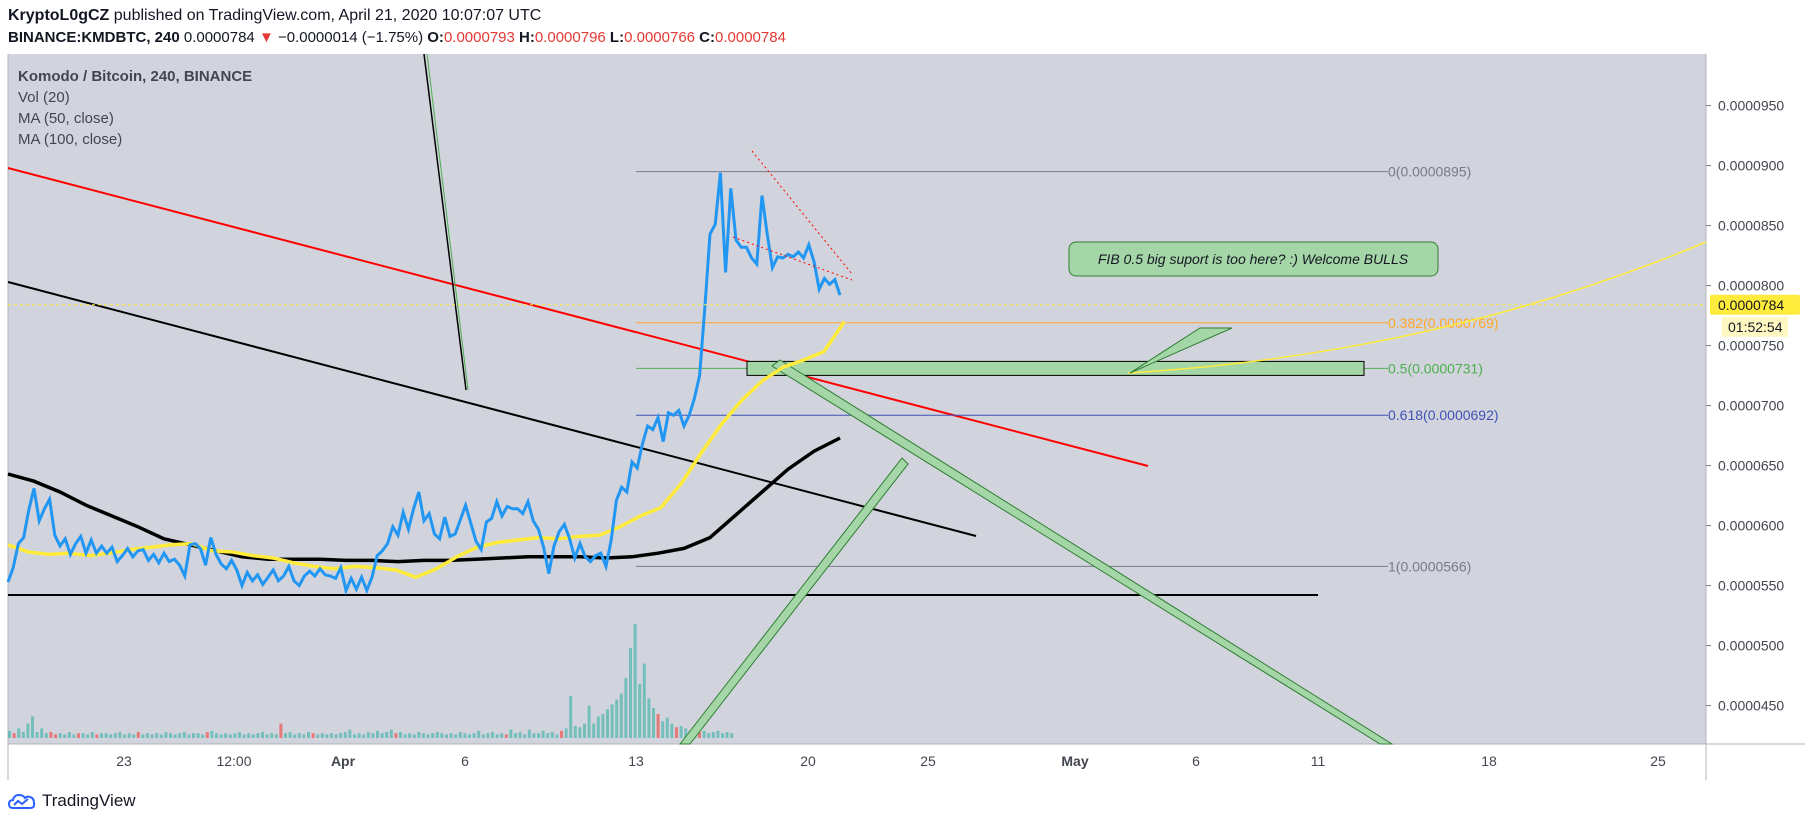 The width and height of the screenshot is (1805, 823). Describe the element at coordinates (1417, 307) in the screenshot. I see `ma50-projection-curve` at that location.